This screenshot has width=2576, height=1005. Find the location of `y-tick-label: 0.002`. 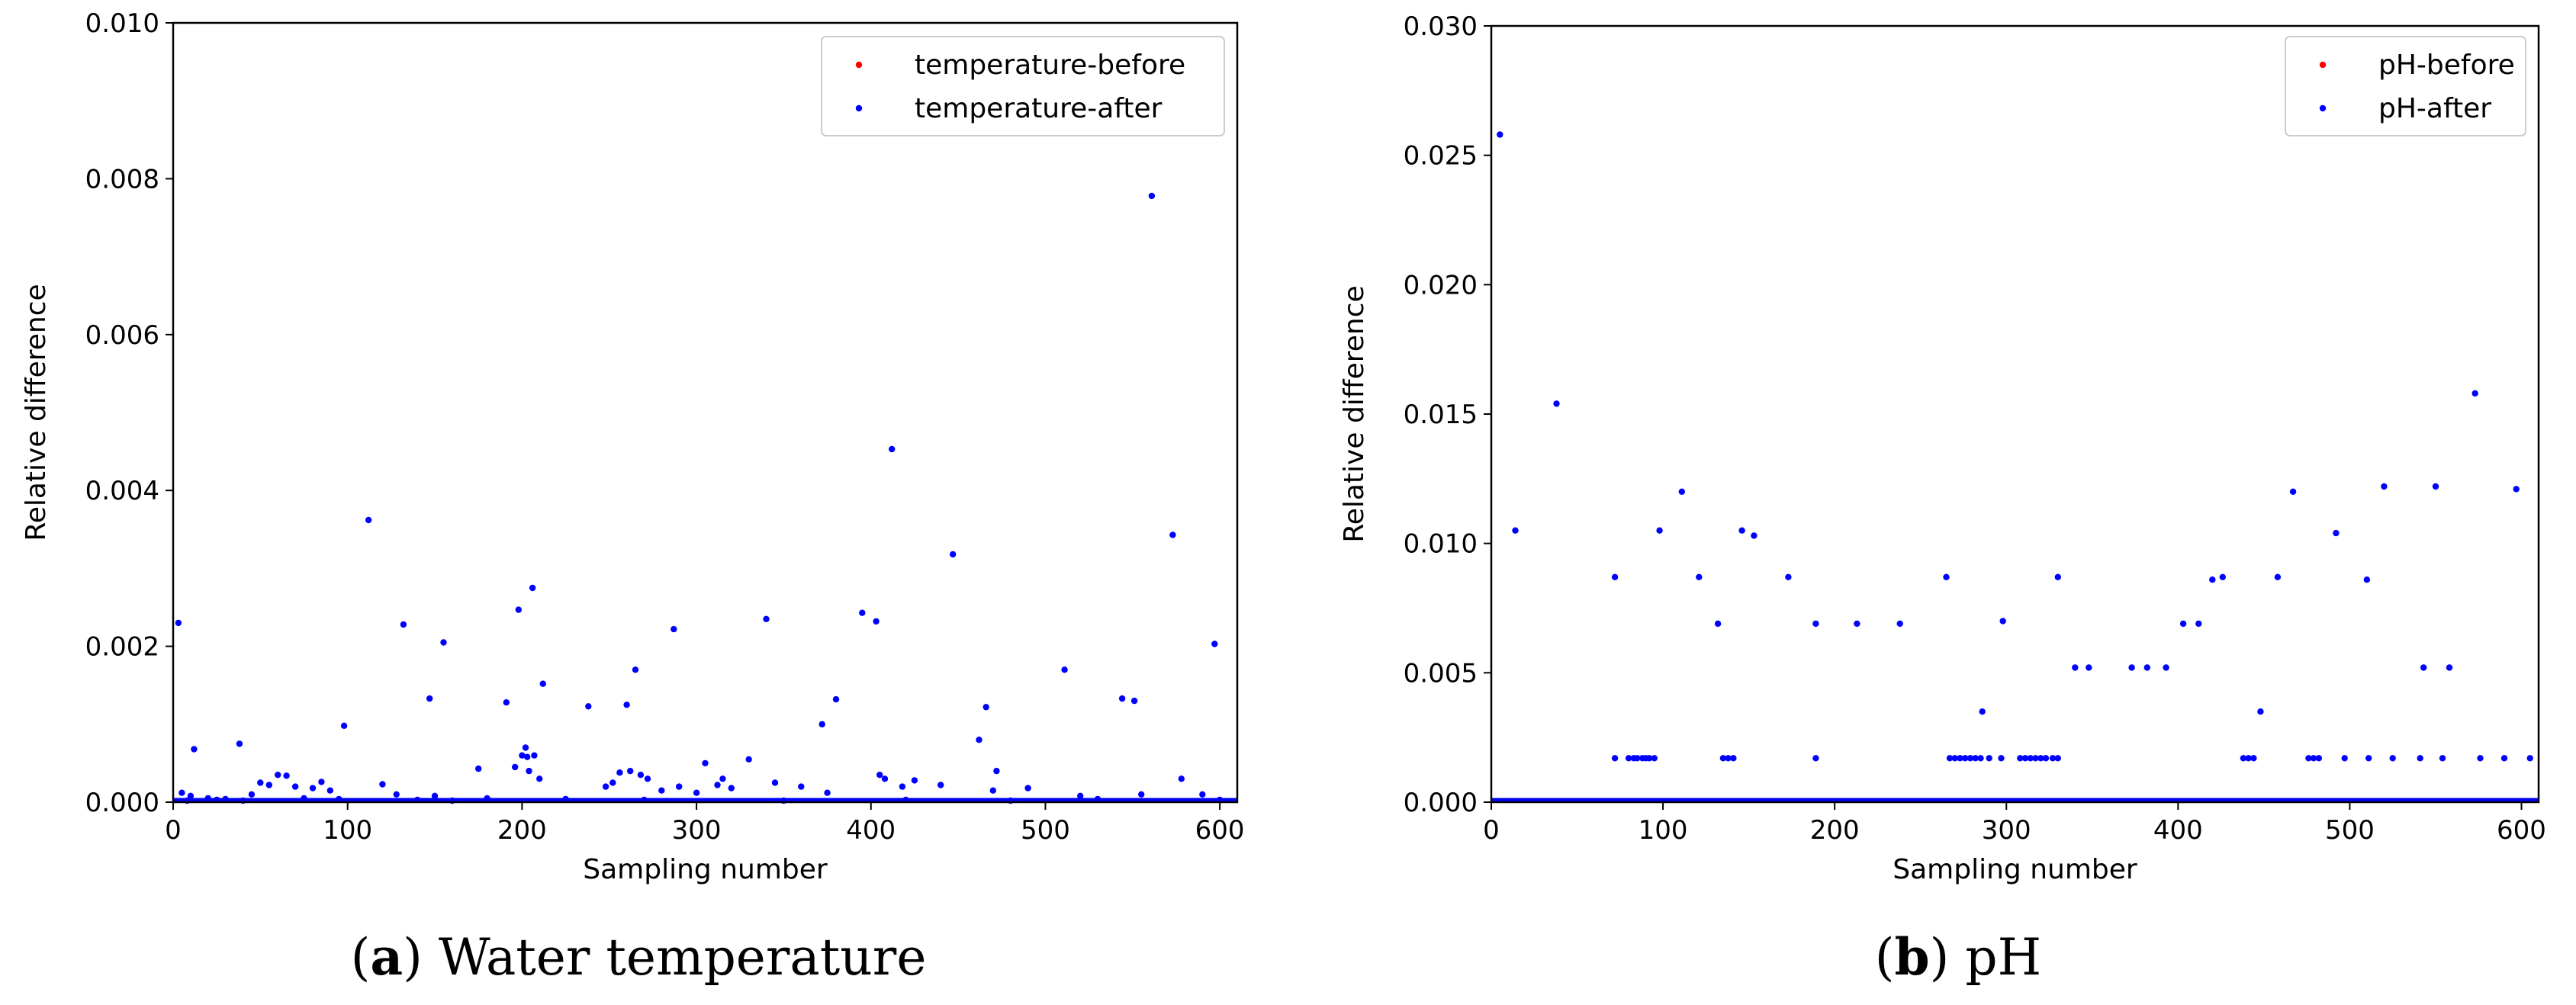

y-tick-label: 0.002 is located at coordinates (122, 647).